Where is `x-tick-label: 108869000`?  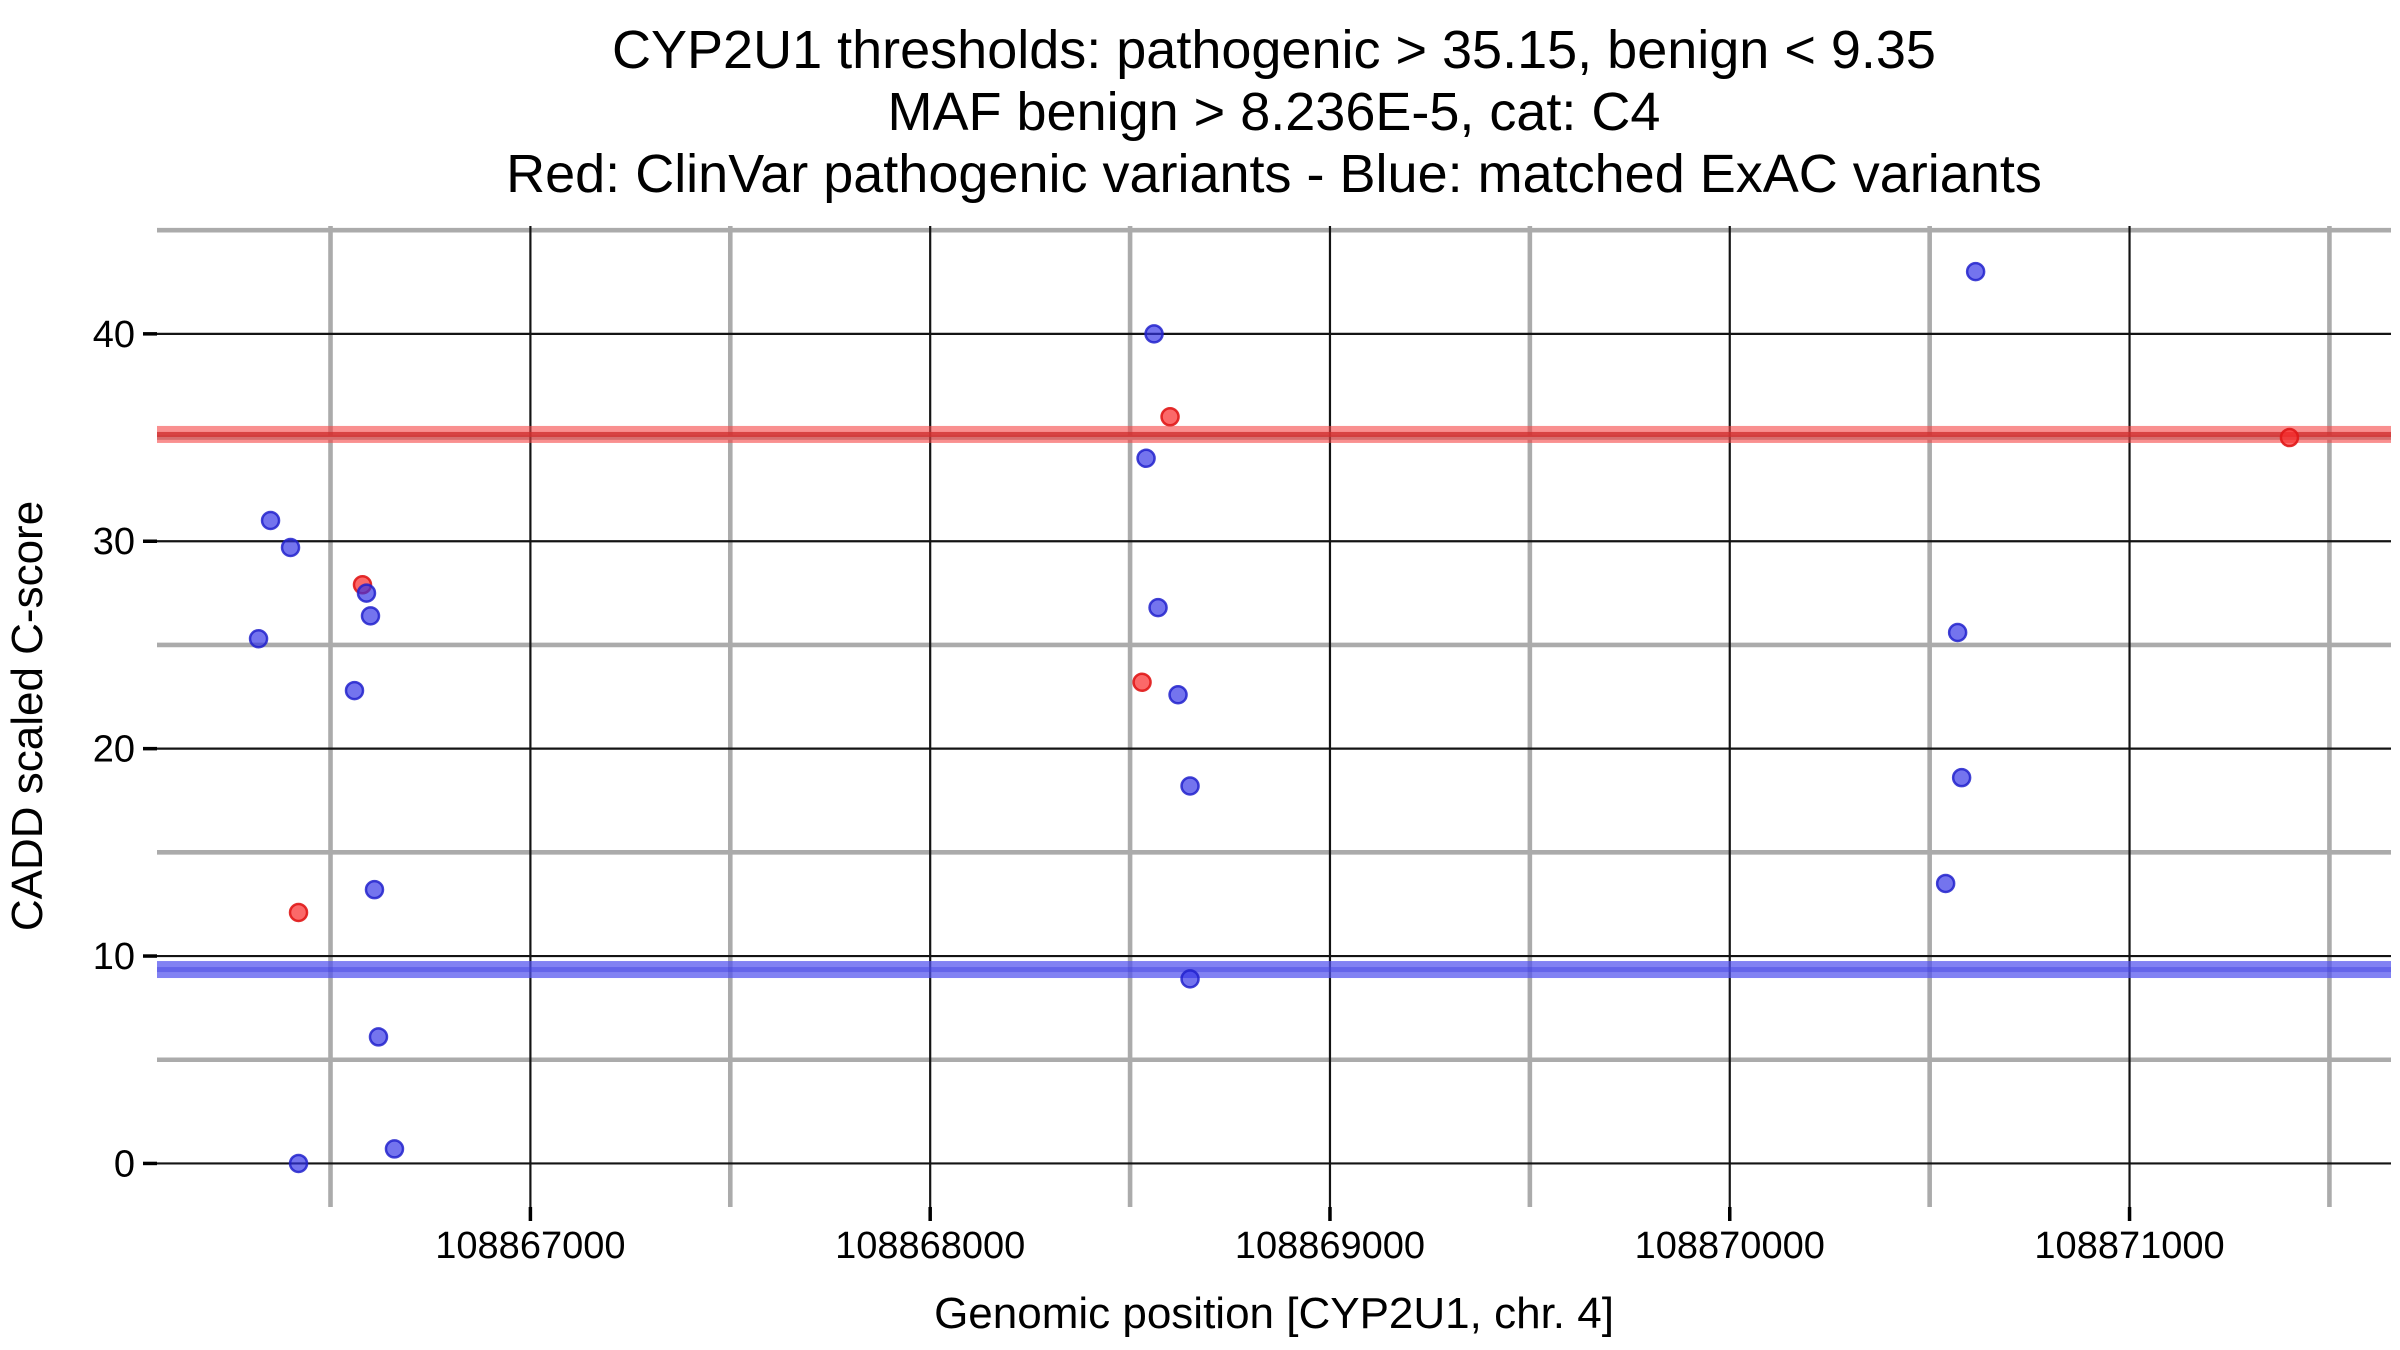
x-tick-label: 108869000 is located at coordinates (1330, 1246).